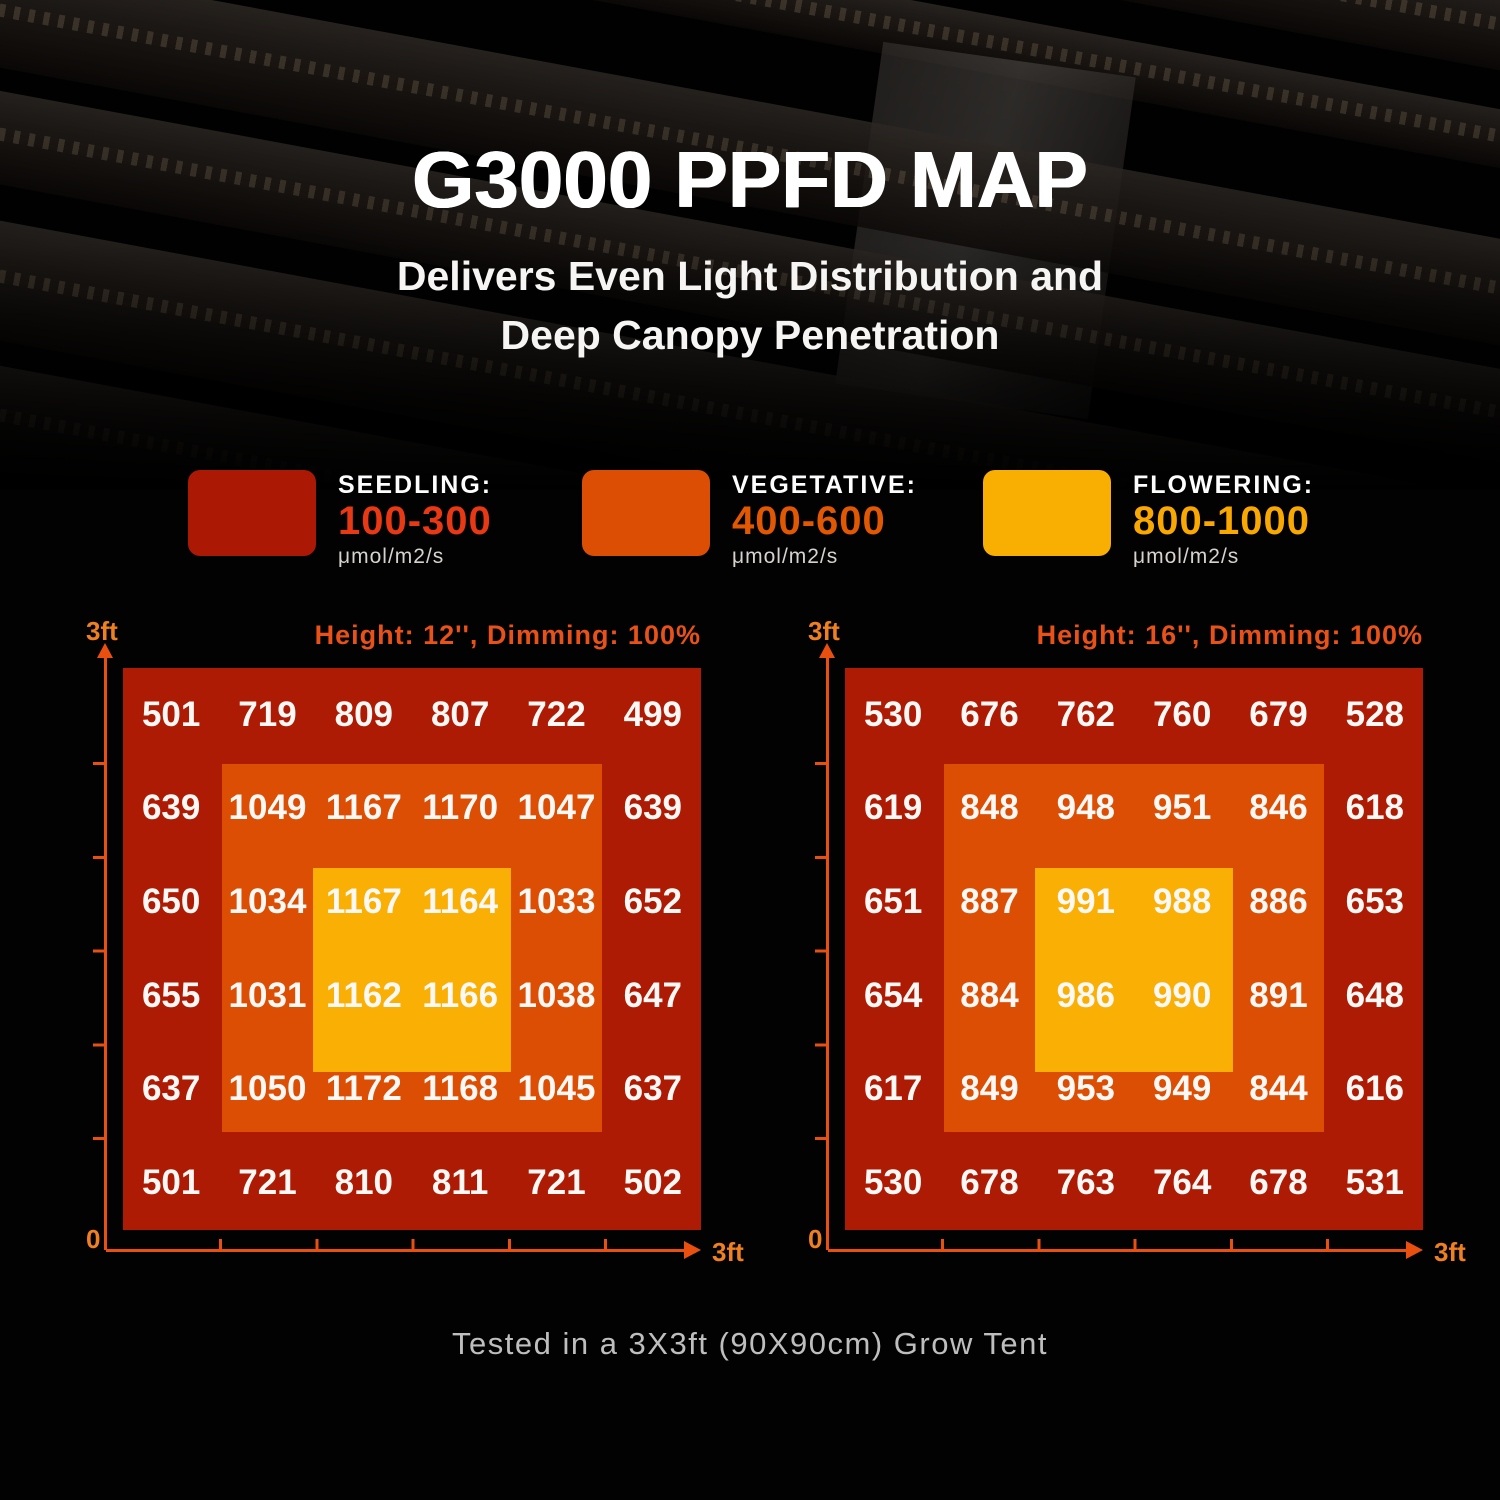  I want to click on ppfd-value-cell: 884, so click(989, 995).